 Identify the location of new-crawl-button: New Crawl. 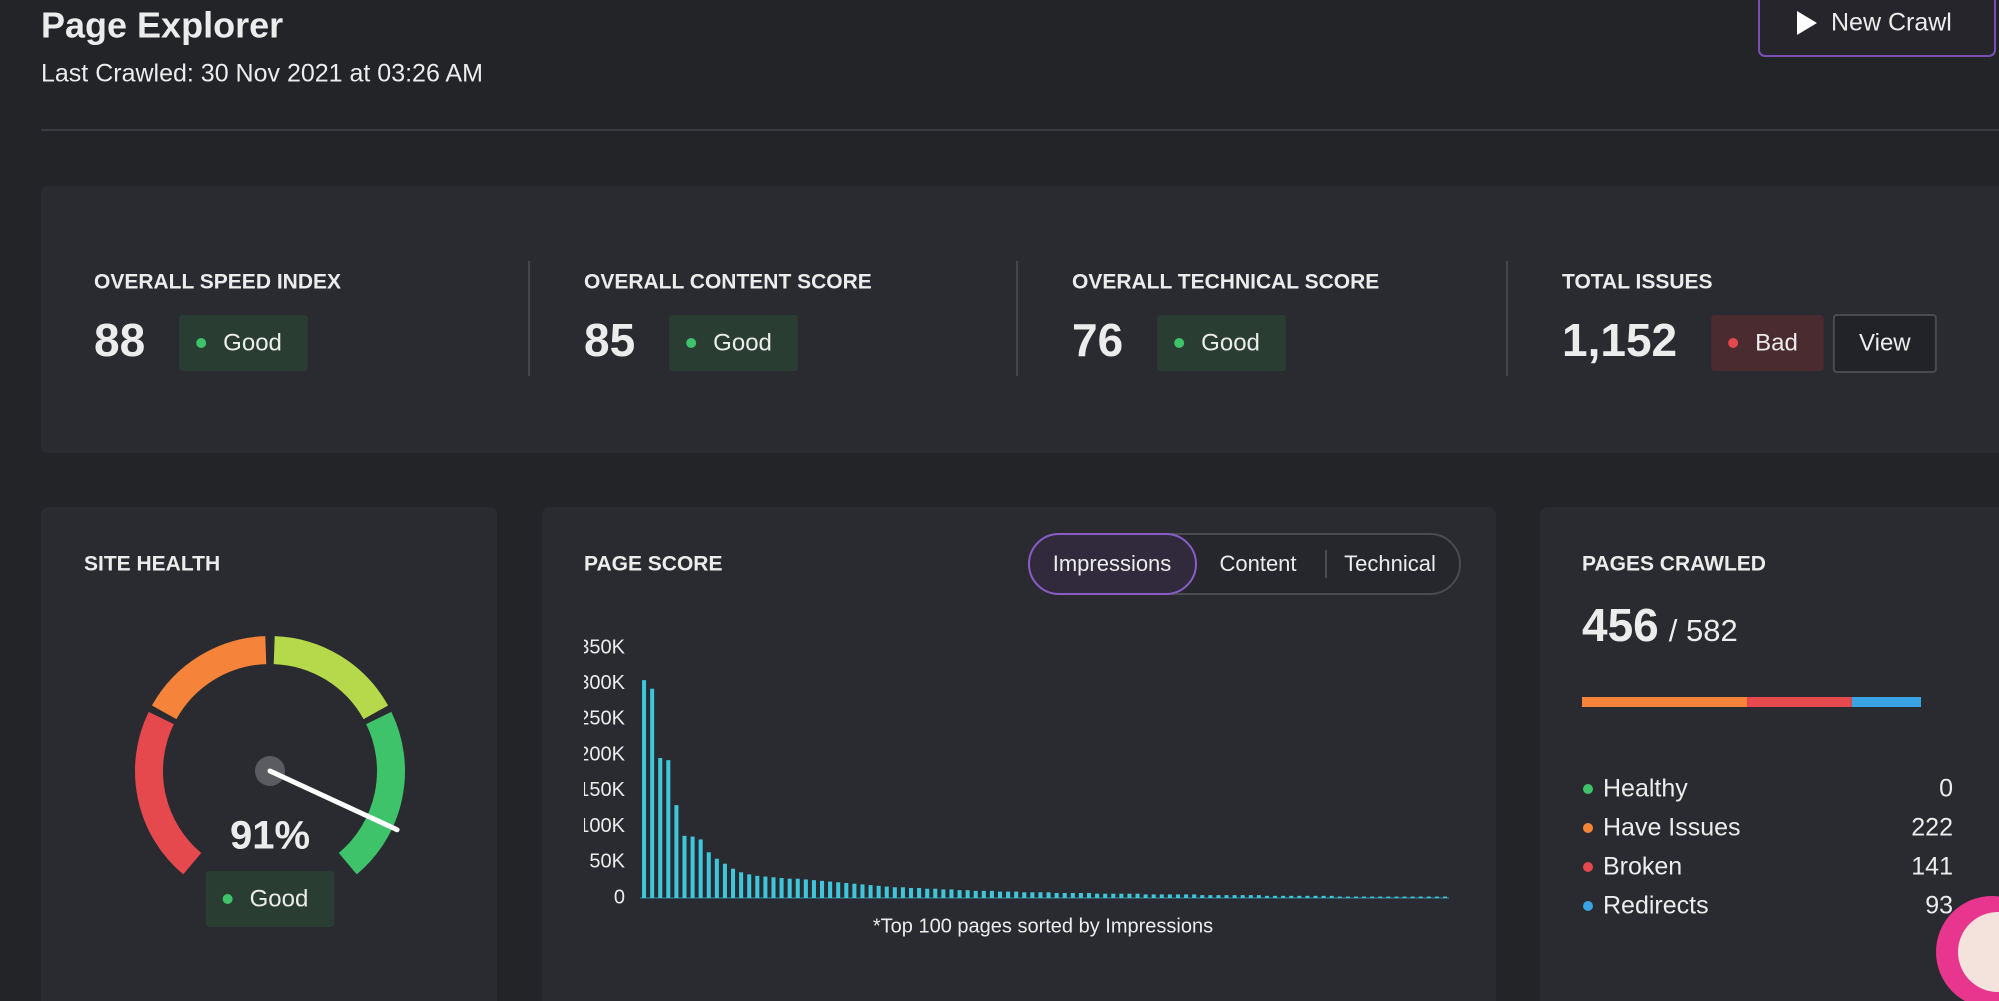
(1877, 28).